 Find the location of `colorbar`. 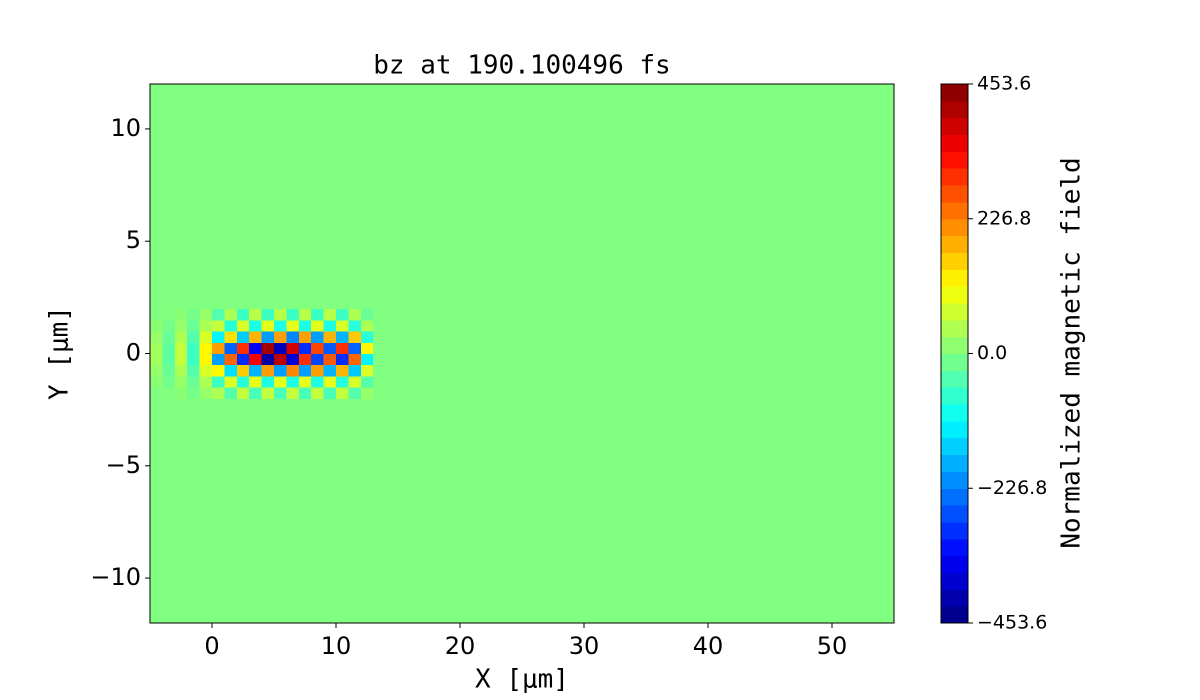

colorbar is located at coordinates (954, 354).